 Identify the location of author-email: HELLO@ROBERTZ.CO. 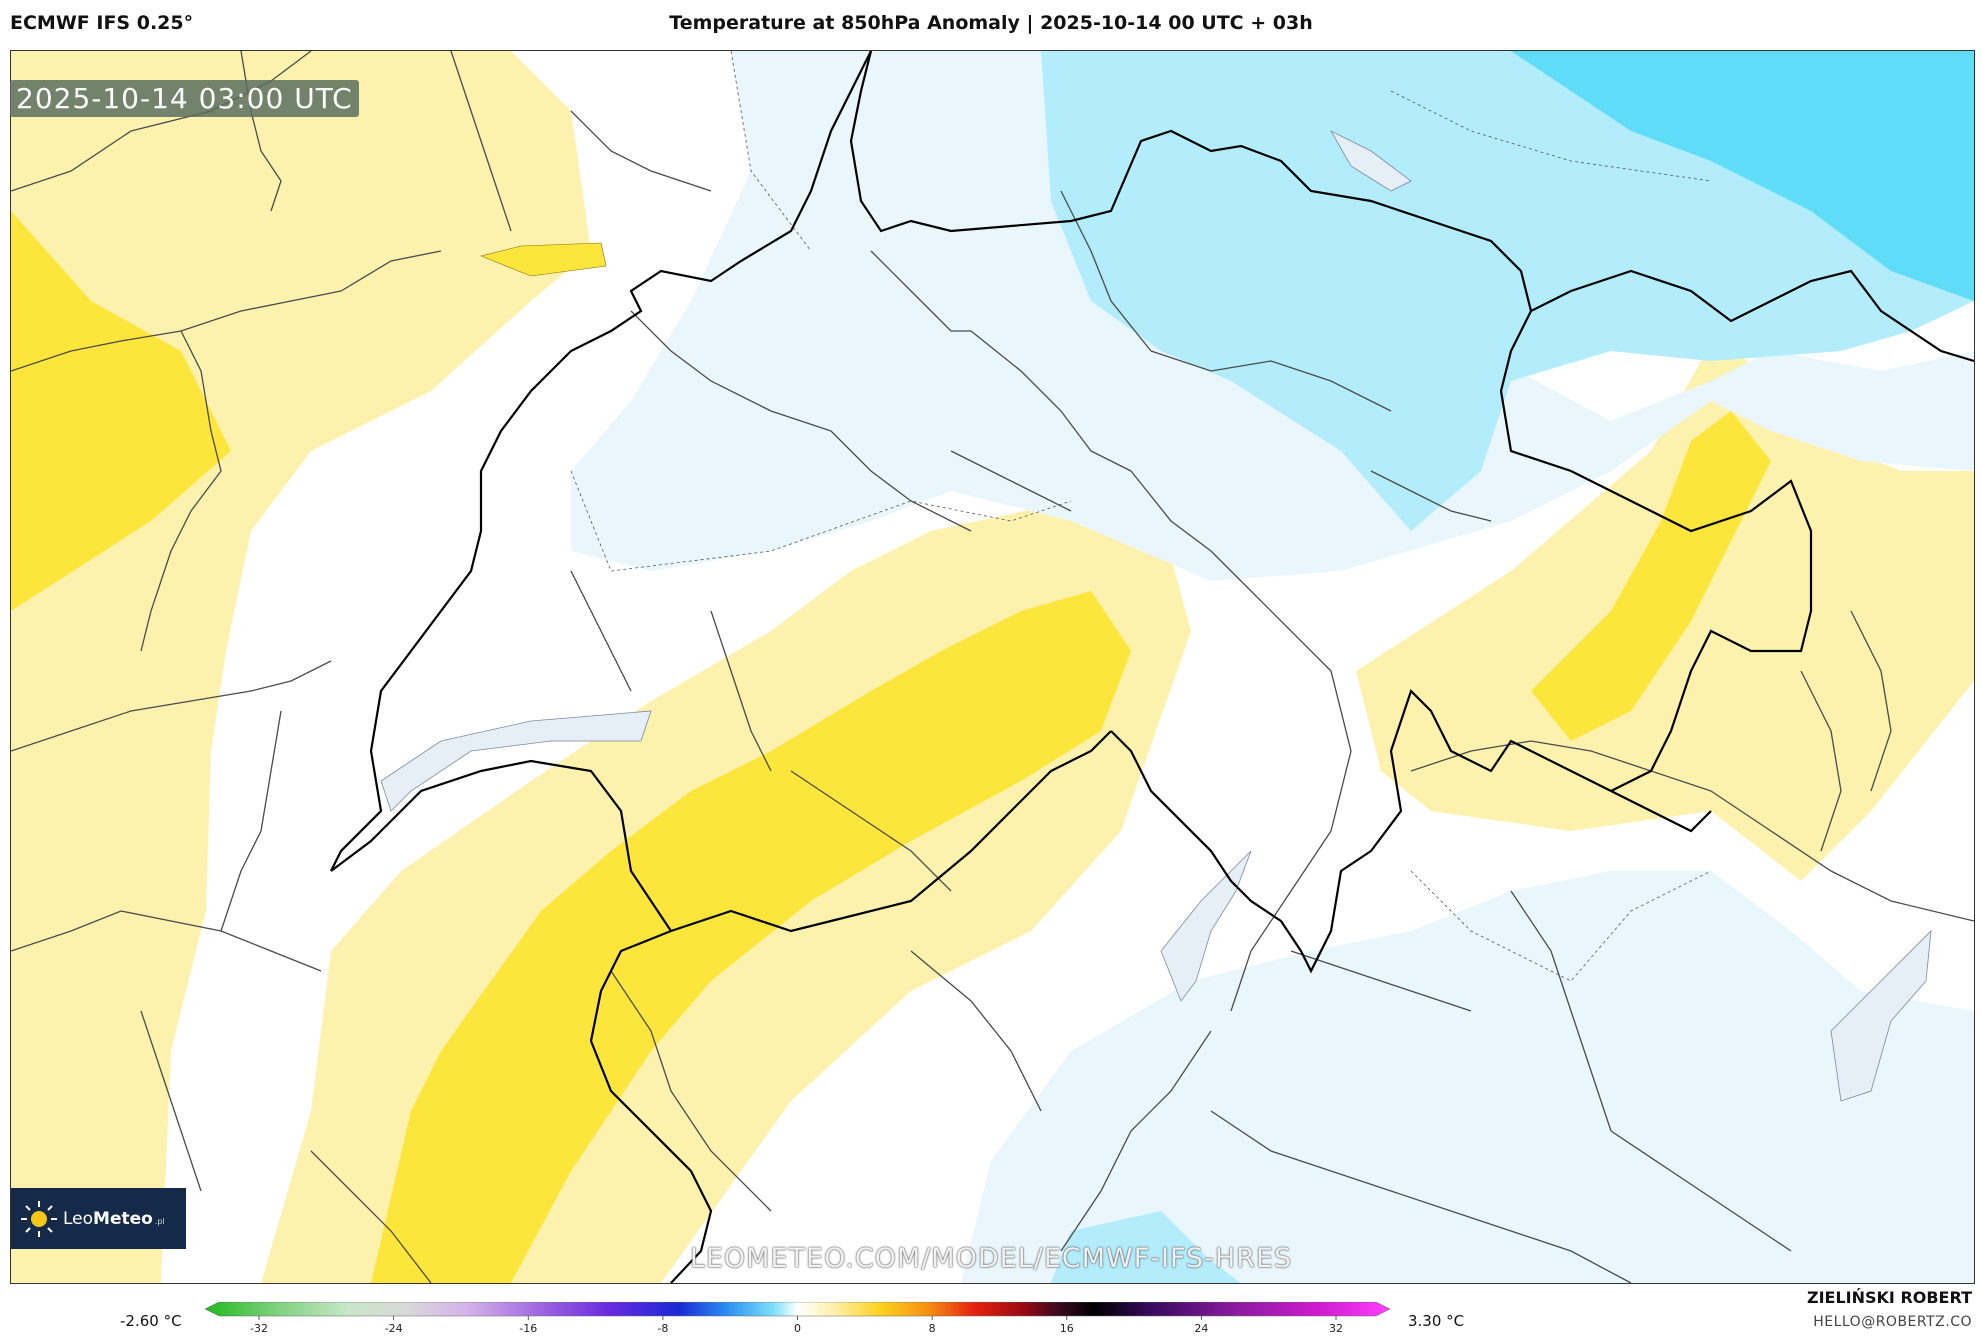
(1892, 1322).